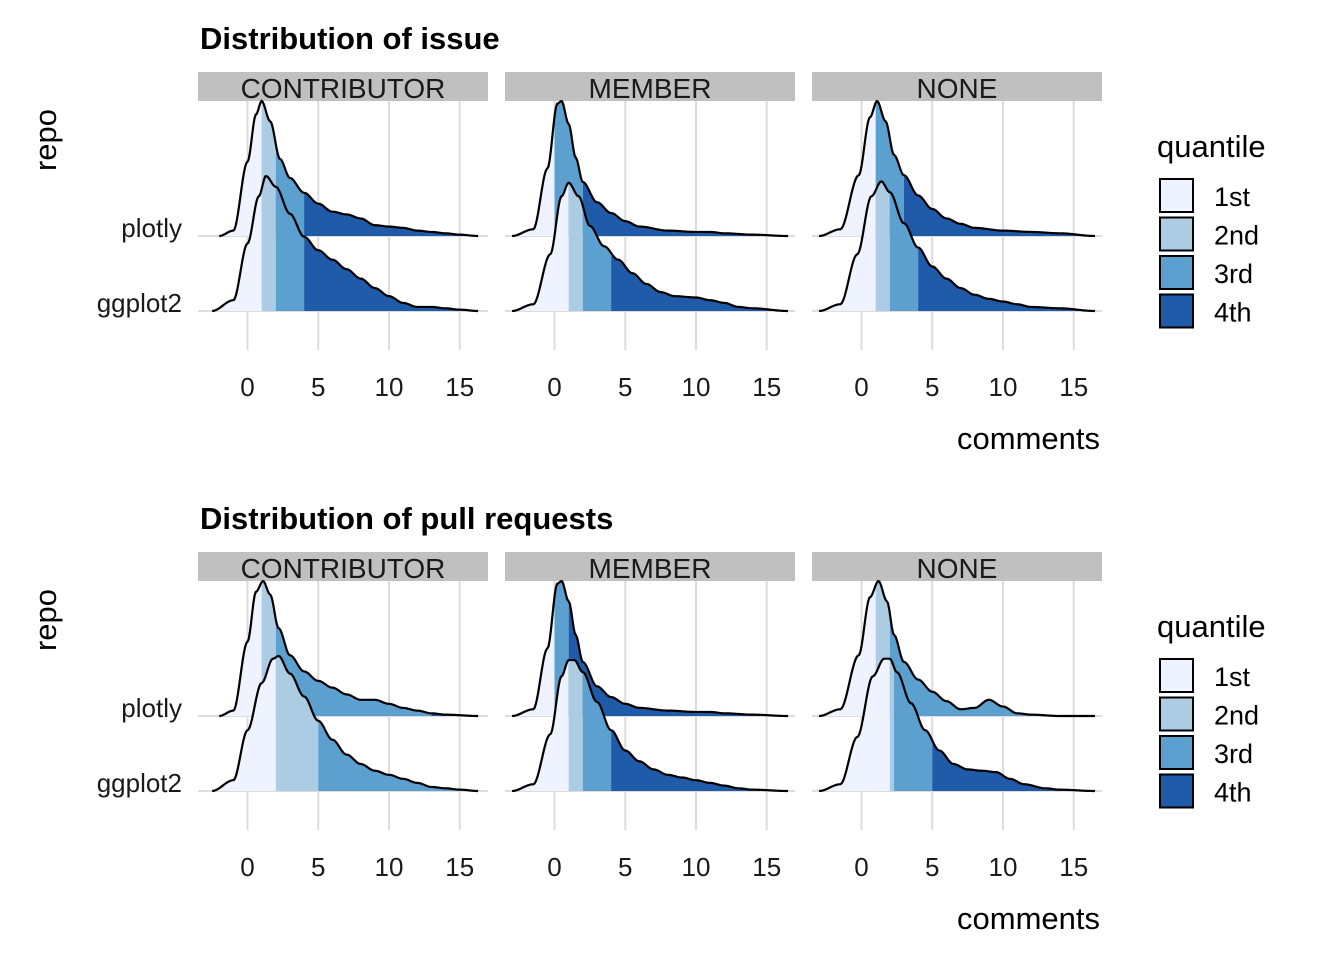 The height and width of the screenshot is (960, 1344). What do you see at coordinates (139, 303) in the screenshot?
I see `y-tick-label: ggplot2` at bounding box center [139, 303].